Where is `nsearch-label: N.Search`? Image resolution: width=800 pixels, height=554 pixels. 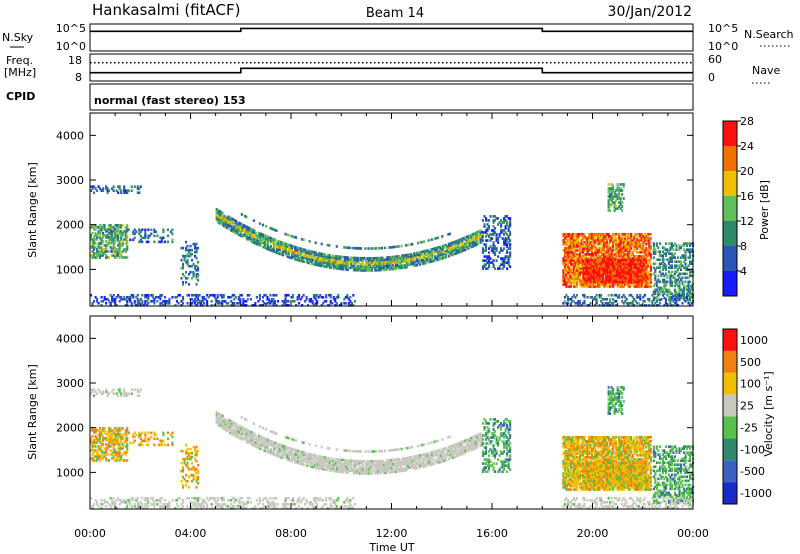
nsearch-label: N.Search is located at coordinates (769, 34).